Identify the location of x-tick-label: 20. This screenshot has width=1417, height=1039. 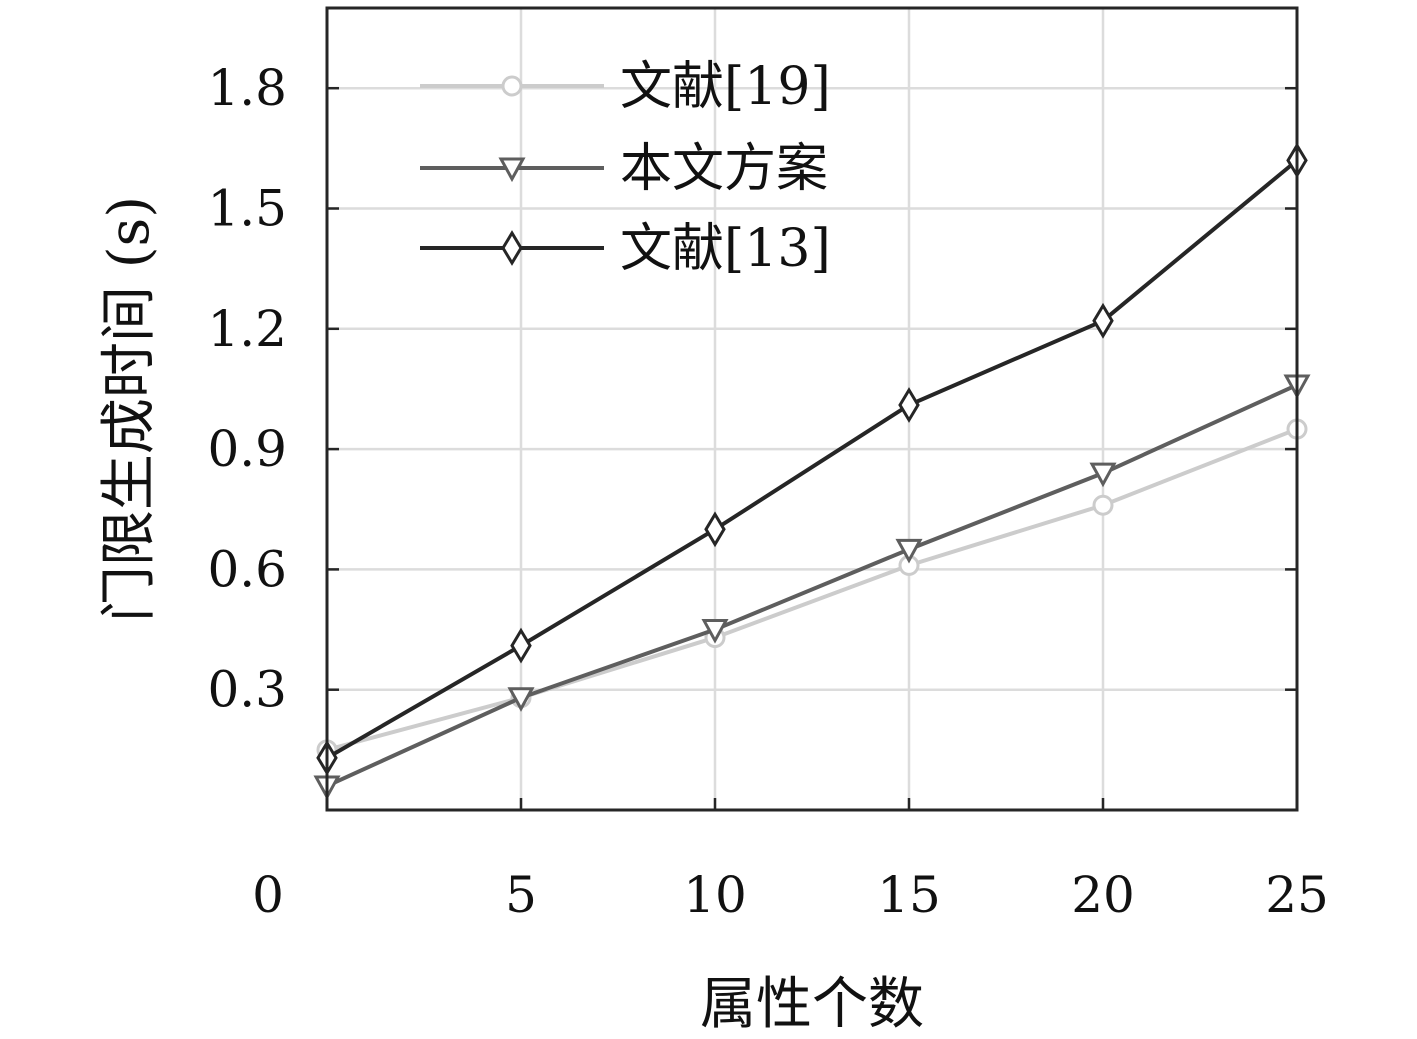
(1103, 895).